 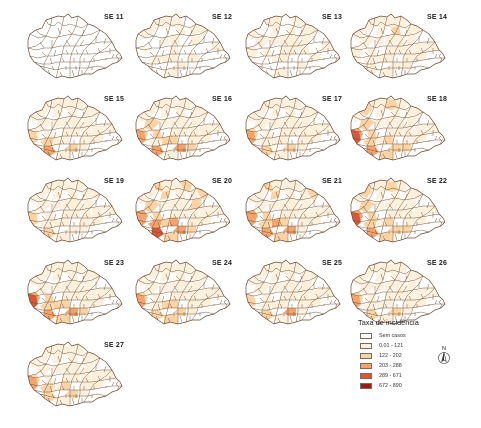 What do you see at coordinates (390, 376) in the screenshot?
I see `legend-label: 289 - 671` at bounding box center [390, 376].